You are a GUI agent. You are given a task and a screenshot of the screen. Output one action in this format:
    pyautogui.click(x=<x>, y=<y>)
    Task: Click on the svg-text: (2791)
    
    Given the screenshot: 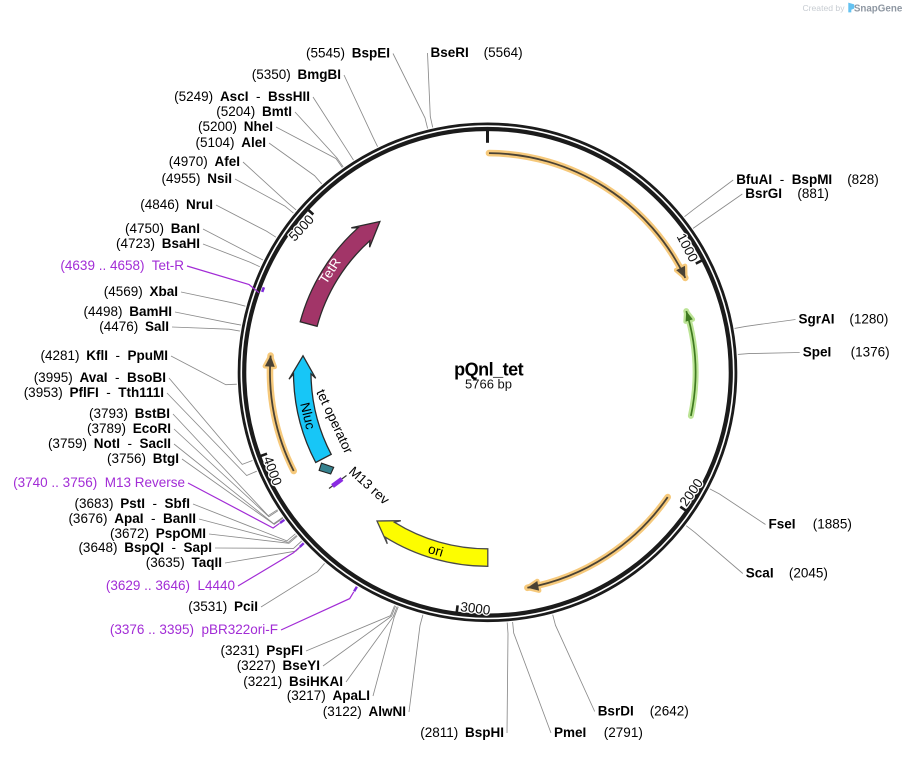 What is the action you would take?
    pyautogui.click(x=623, y=732)
    